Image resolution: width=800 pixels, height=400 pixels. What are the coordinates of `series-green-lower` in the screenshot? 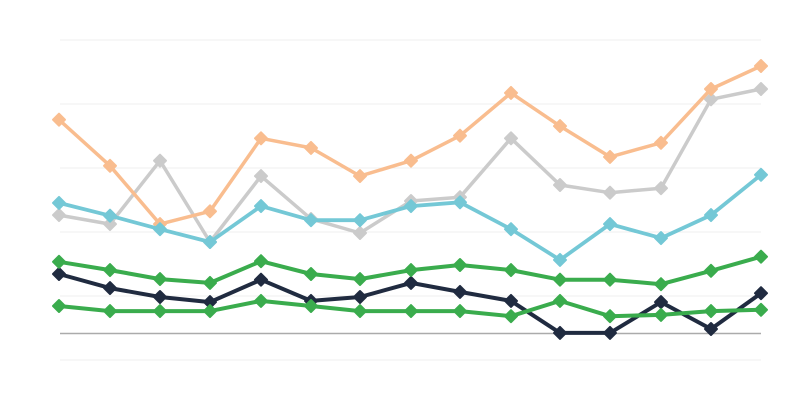 It's located at (410, 308).